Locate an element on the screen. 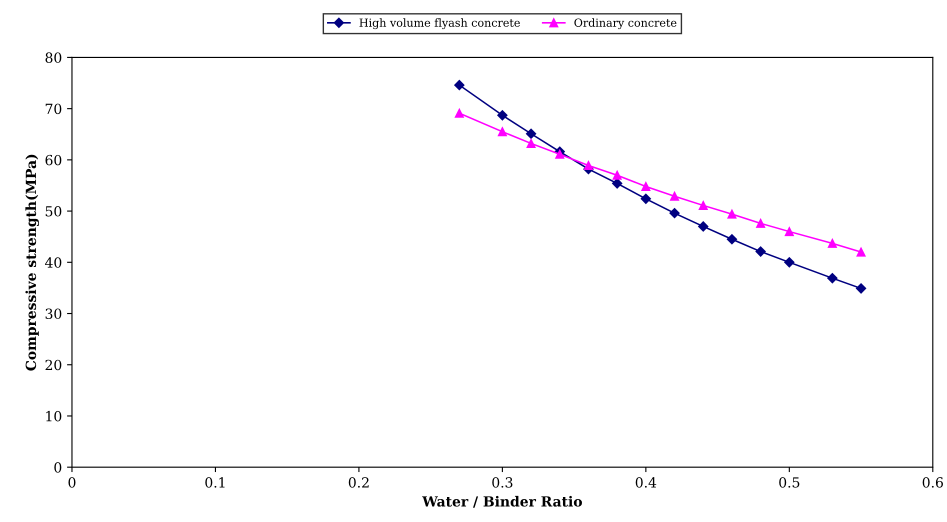 This screenshot has height=522, width=947. x-tick-label: 0.6 is located at coordinates (932, 482).